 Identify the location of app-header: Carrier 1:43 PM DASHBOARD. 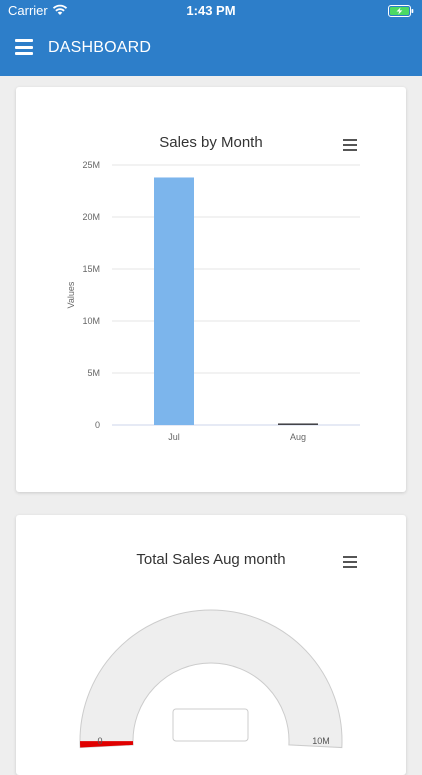
(211, 38).